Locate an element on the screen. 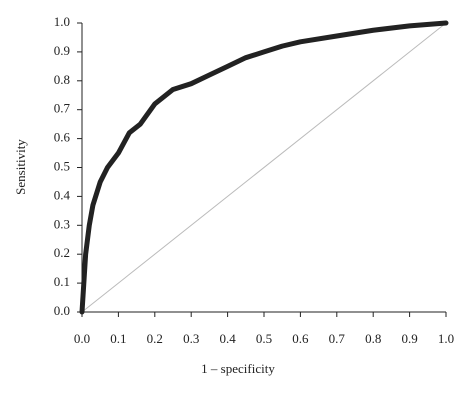 The height and width of the screenshot is (393, 474). y-tick-label: 0.6 is located at coordinates (62, 137).